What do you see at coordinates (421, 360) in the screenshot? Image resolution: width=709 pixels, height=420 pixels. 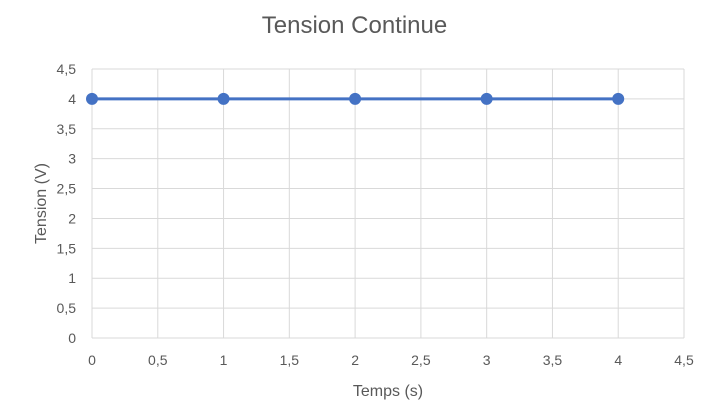 I see `x-tick-label: 2,5` at bounding box center [421, 360].